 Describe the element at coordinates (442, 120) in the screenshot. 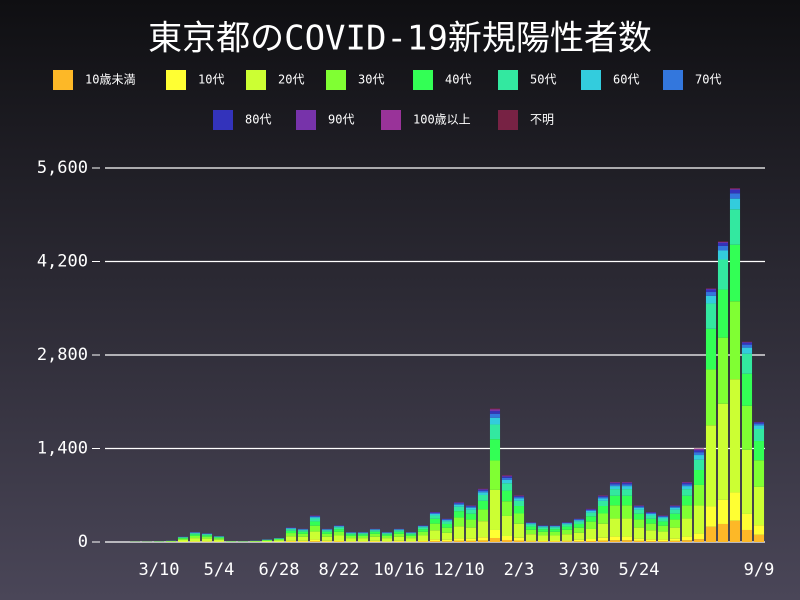

I see `legend-label: 100歳以上` at that location.